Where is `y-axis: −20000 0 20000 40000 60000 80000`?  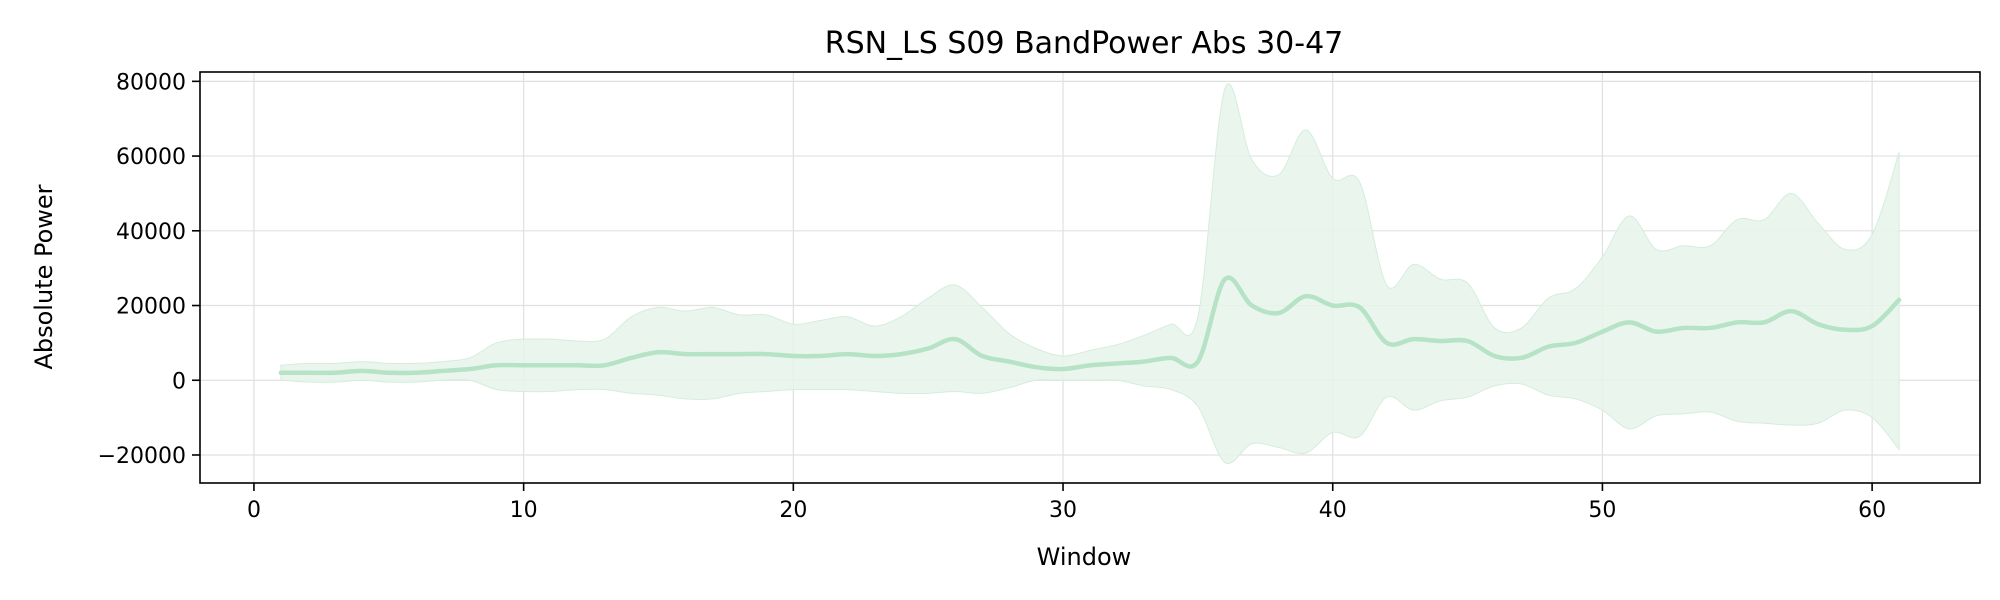 y-axis: −20000 0 20000 40000 60000 80000 is located at coordinates (149, 269).